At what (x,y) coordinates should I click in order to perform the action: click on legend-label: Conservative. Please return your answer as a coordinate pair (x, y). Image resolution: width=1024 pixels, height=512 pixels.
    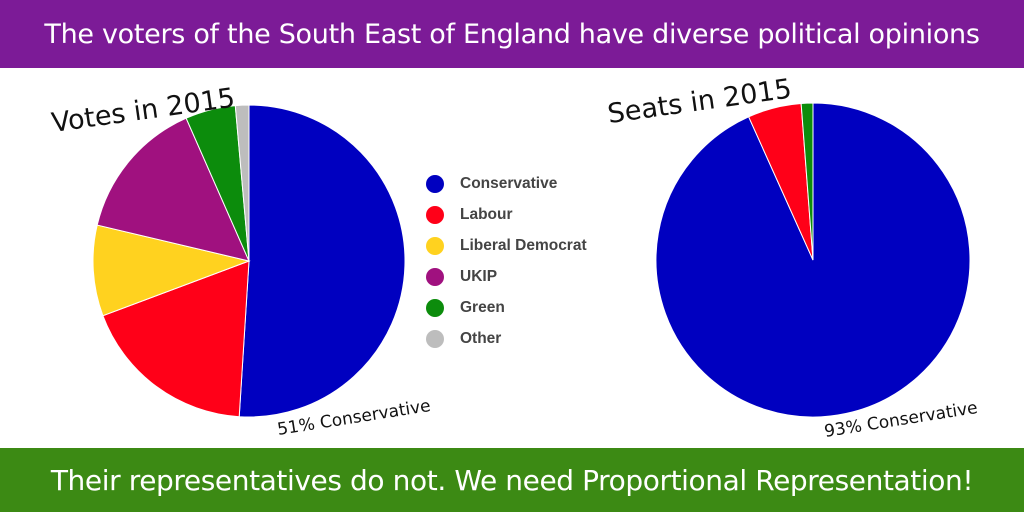
    Looking at the image, I should click on (509, 183).